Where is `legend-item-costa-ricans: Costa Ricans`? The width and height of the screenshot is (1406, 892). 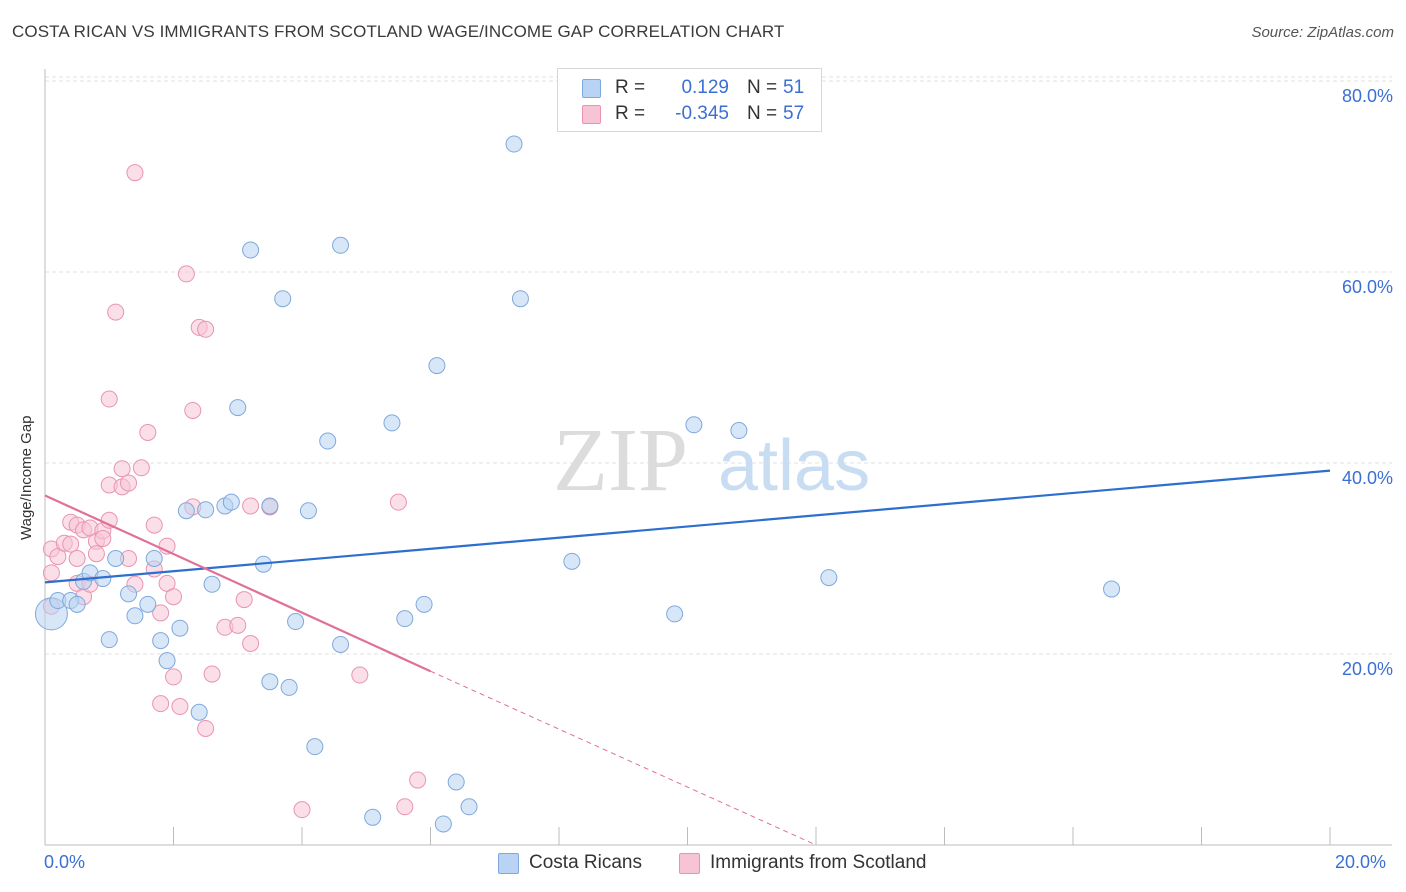 legend-item-costa-ricans: Costa Ricans is located at coordinates (570, 863).